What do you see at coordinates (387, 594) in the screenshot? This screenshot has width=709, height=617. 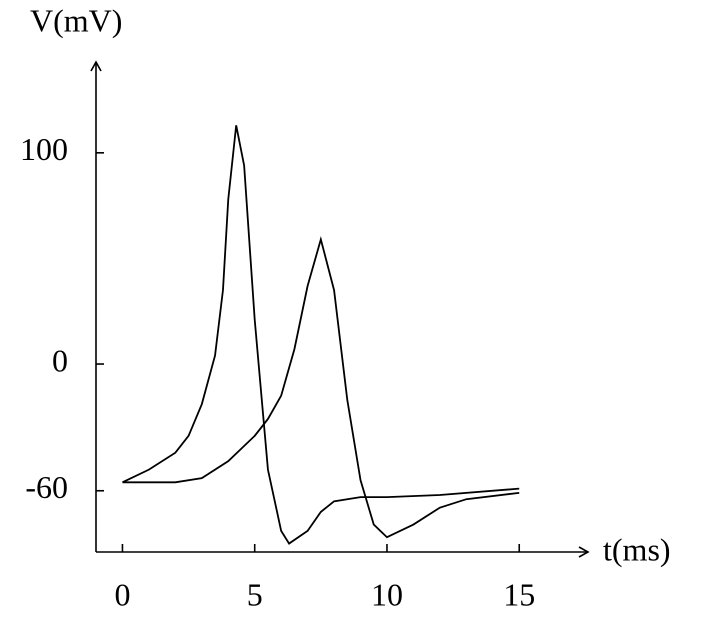 I see `x-tick-label: 10` at bounding box center [387, 594].